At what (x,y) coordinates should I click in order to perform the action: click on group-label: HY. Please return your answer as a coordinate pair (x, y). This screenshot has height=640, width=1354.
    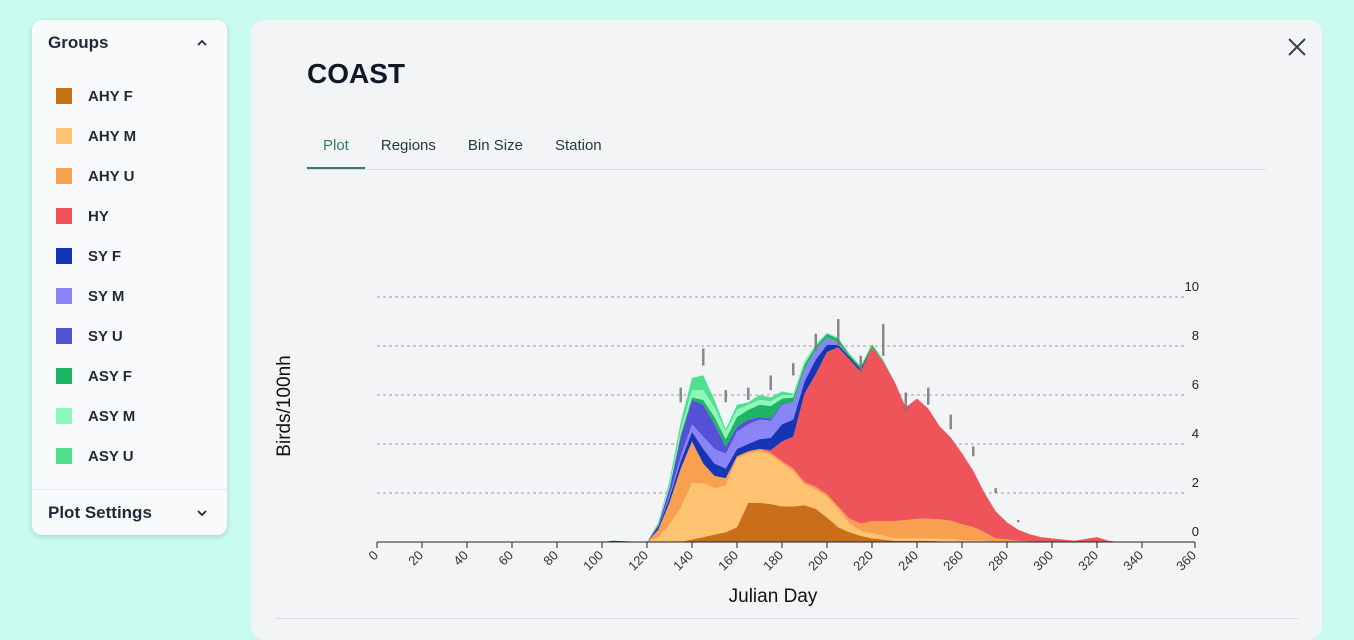
    Looking at the image, I should click on (98, 216).